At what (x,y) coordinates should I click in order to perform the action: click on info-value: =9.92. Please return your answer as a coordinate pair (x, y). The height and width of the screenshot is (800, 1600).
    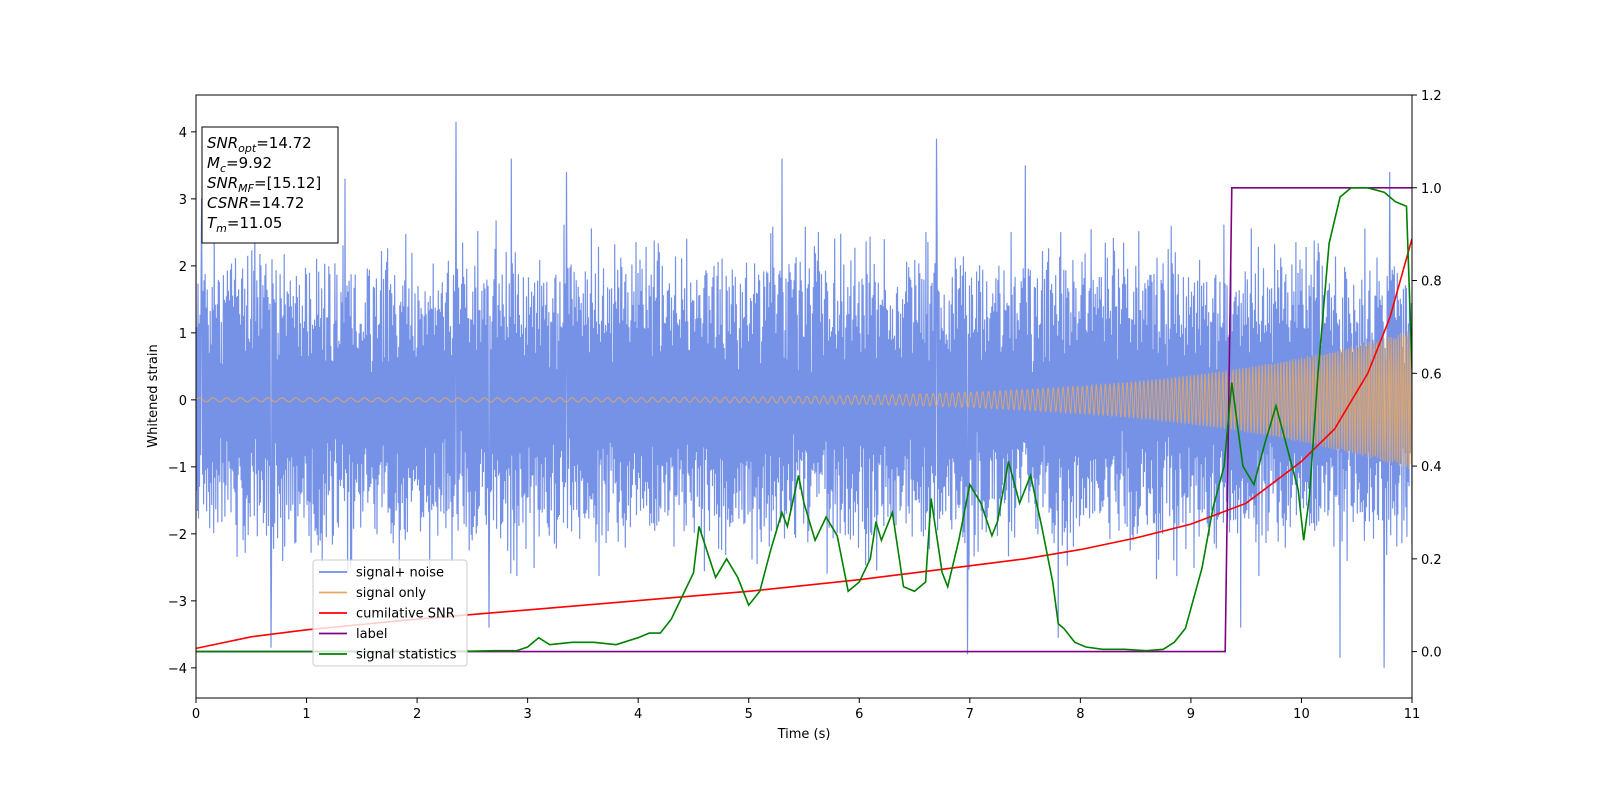
    Looking at the image, I should click on (249, 163).